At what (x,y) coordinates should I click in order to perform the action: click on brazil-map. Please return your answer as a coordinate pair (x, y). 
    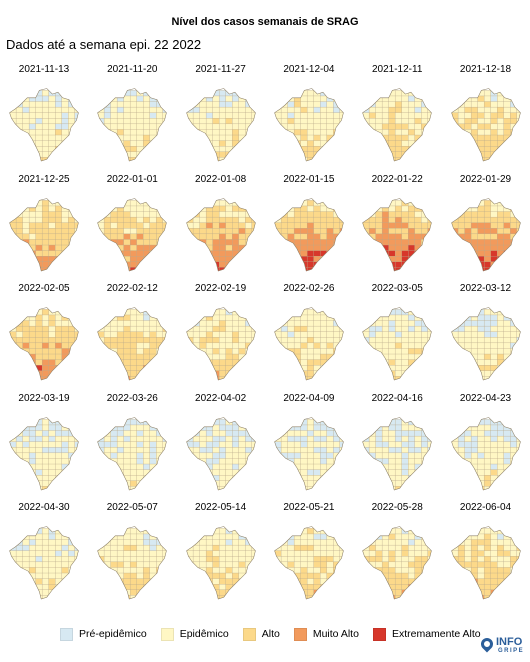
    Looking at the image, I should click on (309, 563).